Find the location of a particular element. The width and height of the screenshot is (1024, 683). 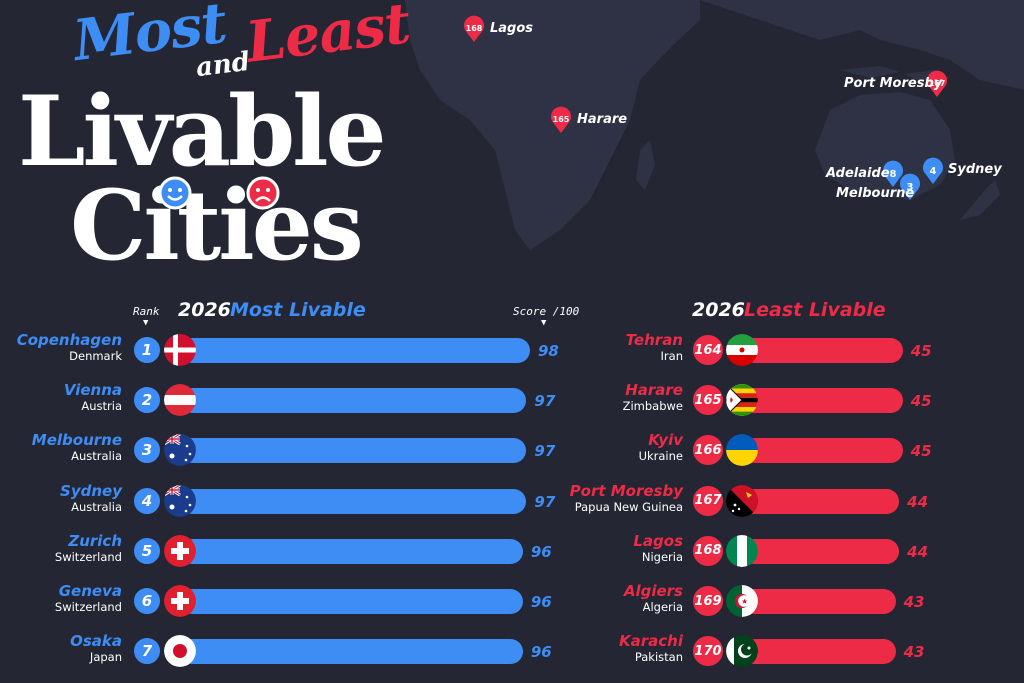

most-city-1: Vienna is located at coordinates (92, 390).